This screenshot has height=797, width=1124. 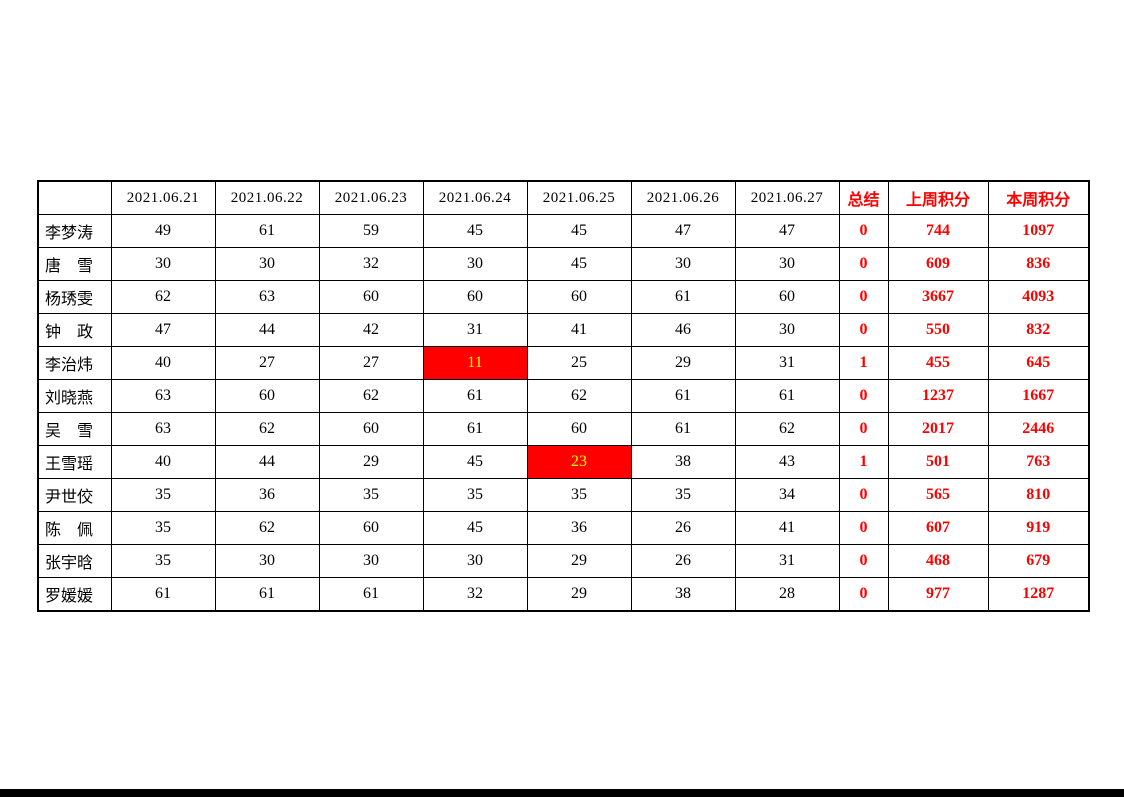 What do you see at coordinates (563, 462) in the screenshot?
I see `table-row: 王雪瑶 40 44 29 45 23 38 43 1 501 763` at bounding box center [563, 462].